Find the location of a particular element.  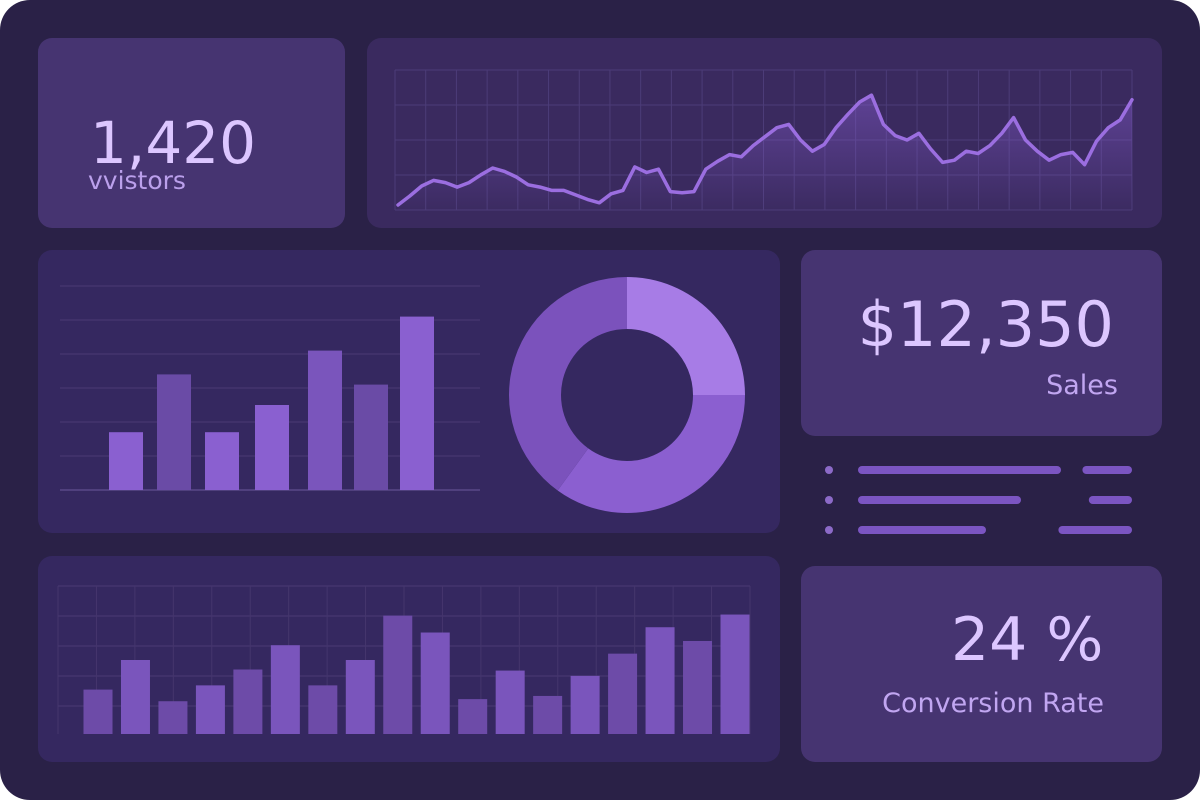

bar-chart is located at coordinates (270, 388).